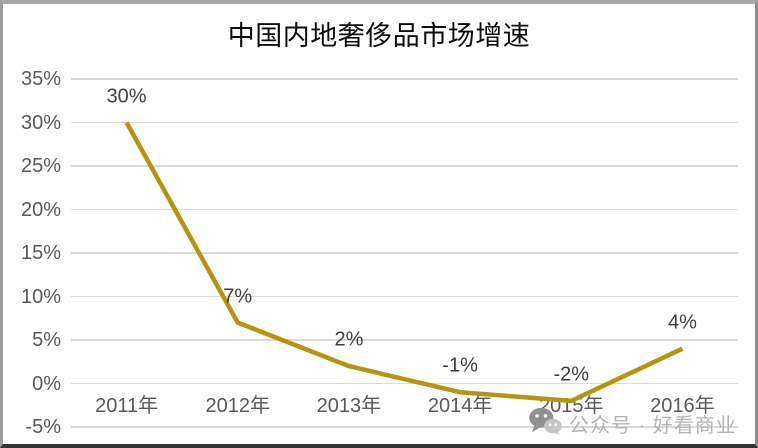 This screenshot has height=448, width=758. Describe the element at coordinates (238, 406) in the screenshot. I see `x-axis-label: 2012年` at that location.